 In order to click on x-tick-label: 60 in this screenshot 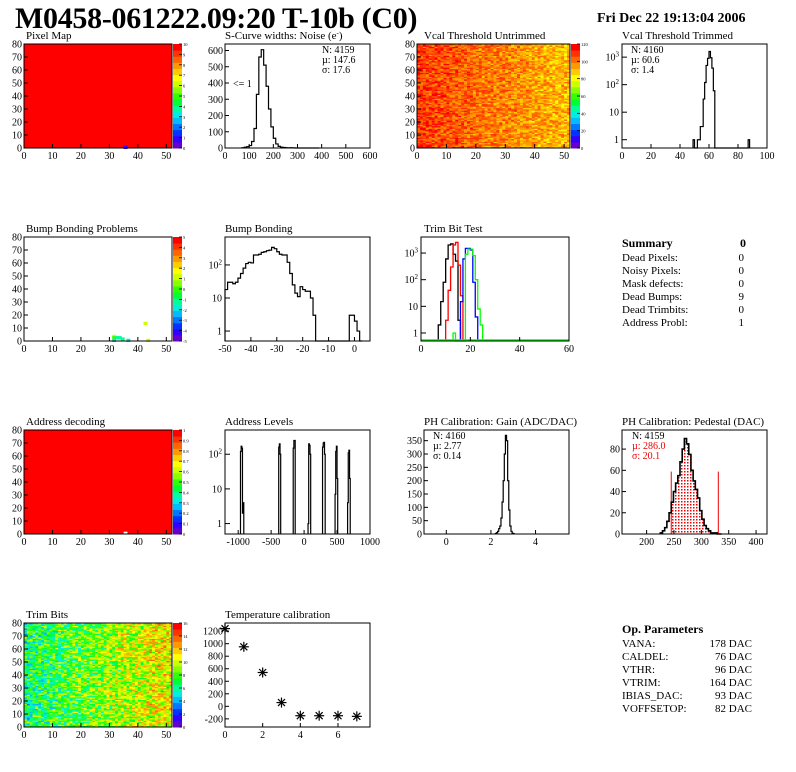, I will do `click(569, 349)`.